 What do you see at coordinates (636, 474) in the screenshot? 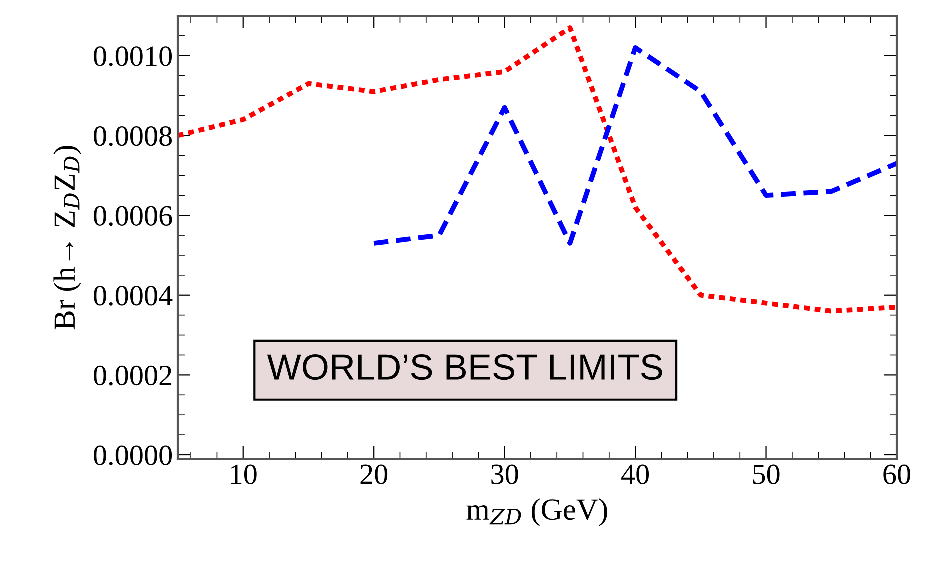
I see `x-tick-label: 40` at bounding box center [636, 474].